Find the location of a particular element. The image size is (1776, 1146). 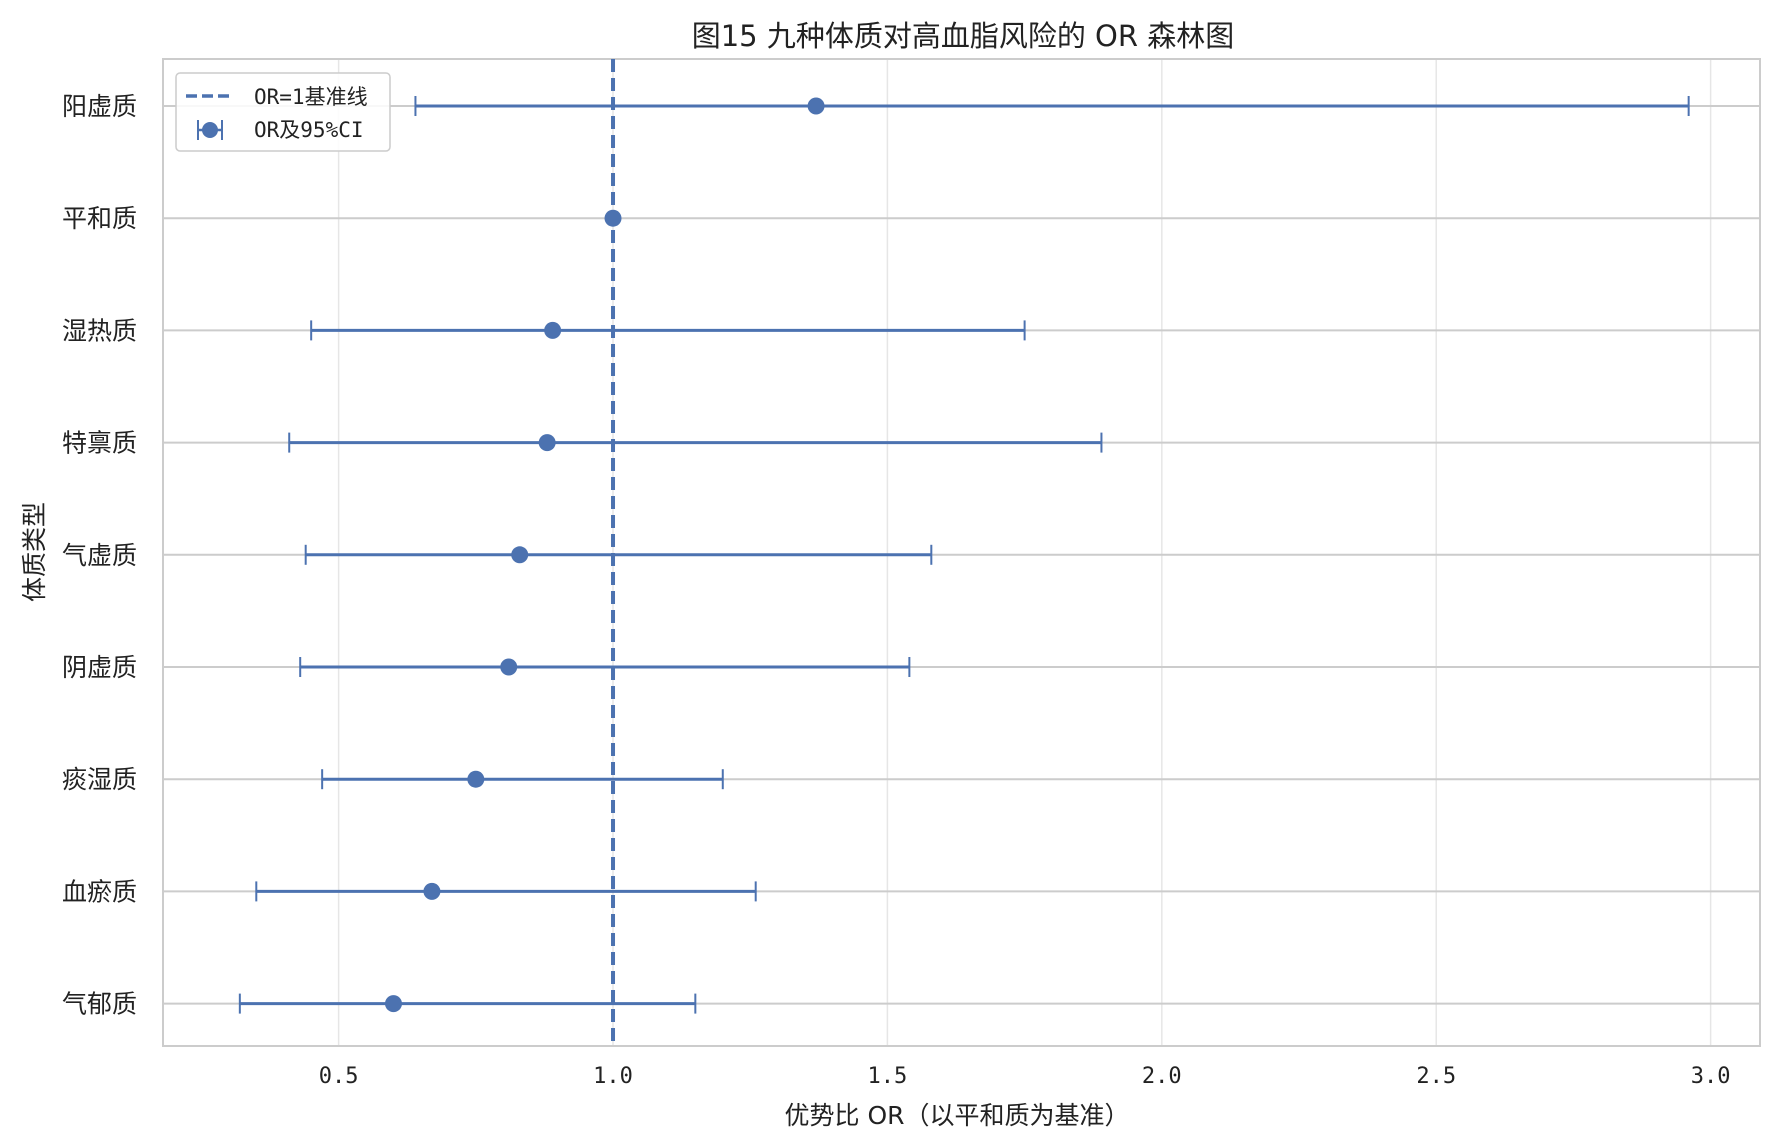

y-tick-label: 血瘀质 is located at coordinates (99, 891).